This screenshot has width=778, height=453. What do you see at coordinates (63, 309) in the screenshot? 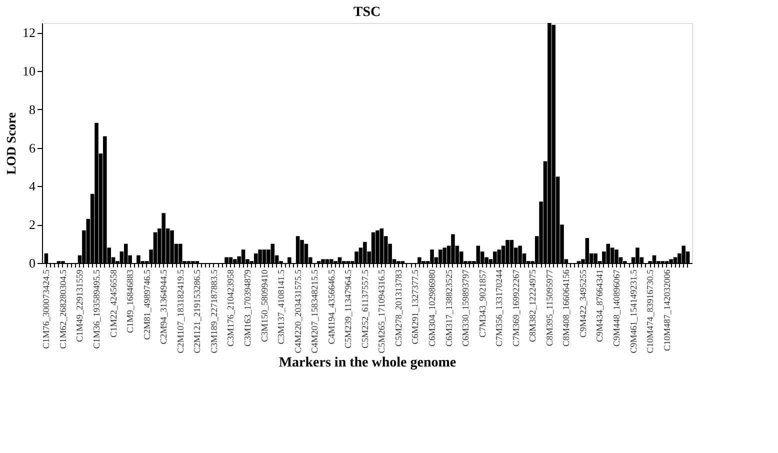
I see `x-tick-label: C1M62_268280304.5` at bounding box center [63, 309].